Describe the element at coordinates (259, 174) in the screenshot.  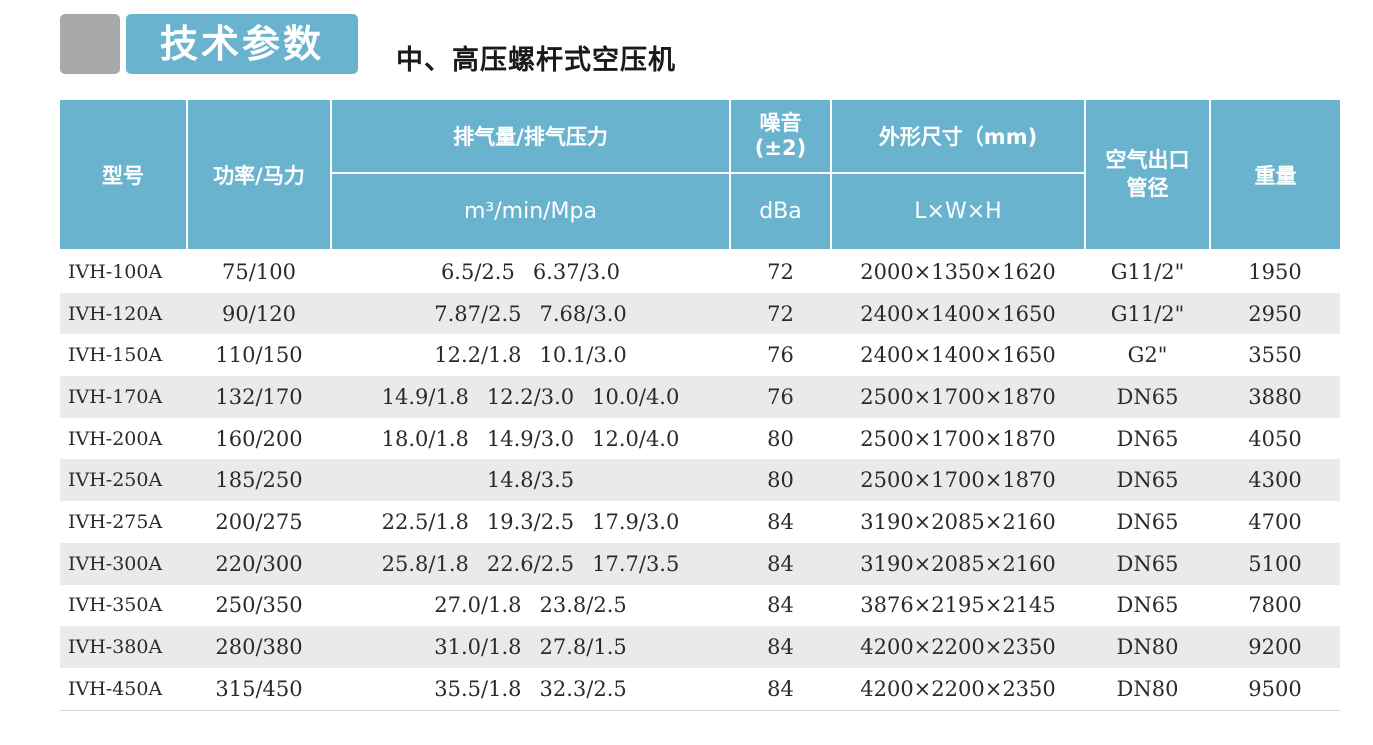
I see `col-header-power: 功率/马力` at that location.